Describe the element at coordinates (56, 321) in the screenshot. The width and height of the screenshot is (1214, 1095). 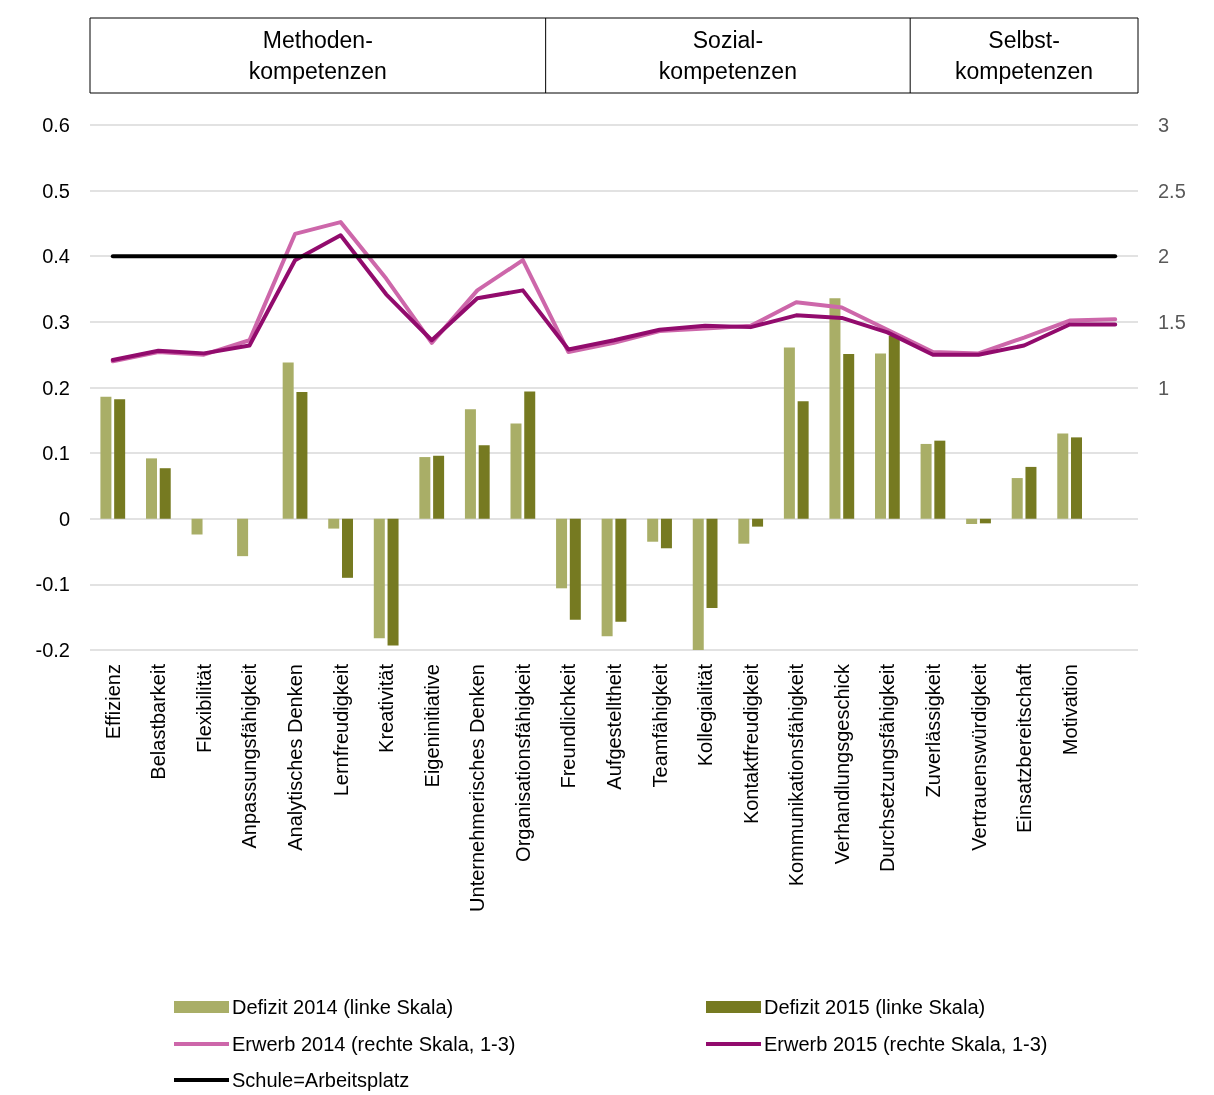
I see `y-tick-label: 0.3` at that location.